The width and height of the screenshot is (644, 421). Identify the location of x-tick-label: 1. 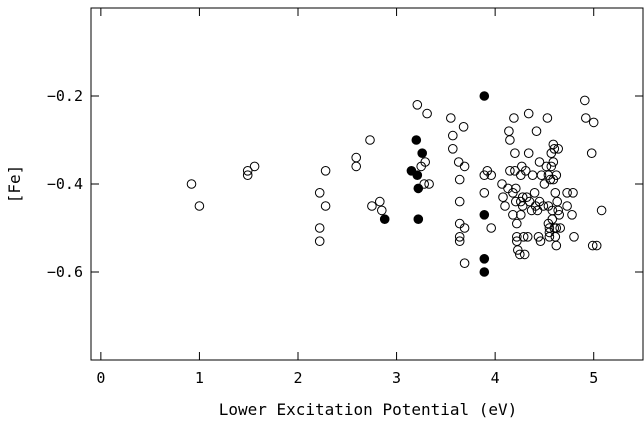
(199, 378).